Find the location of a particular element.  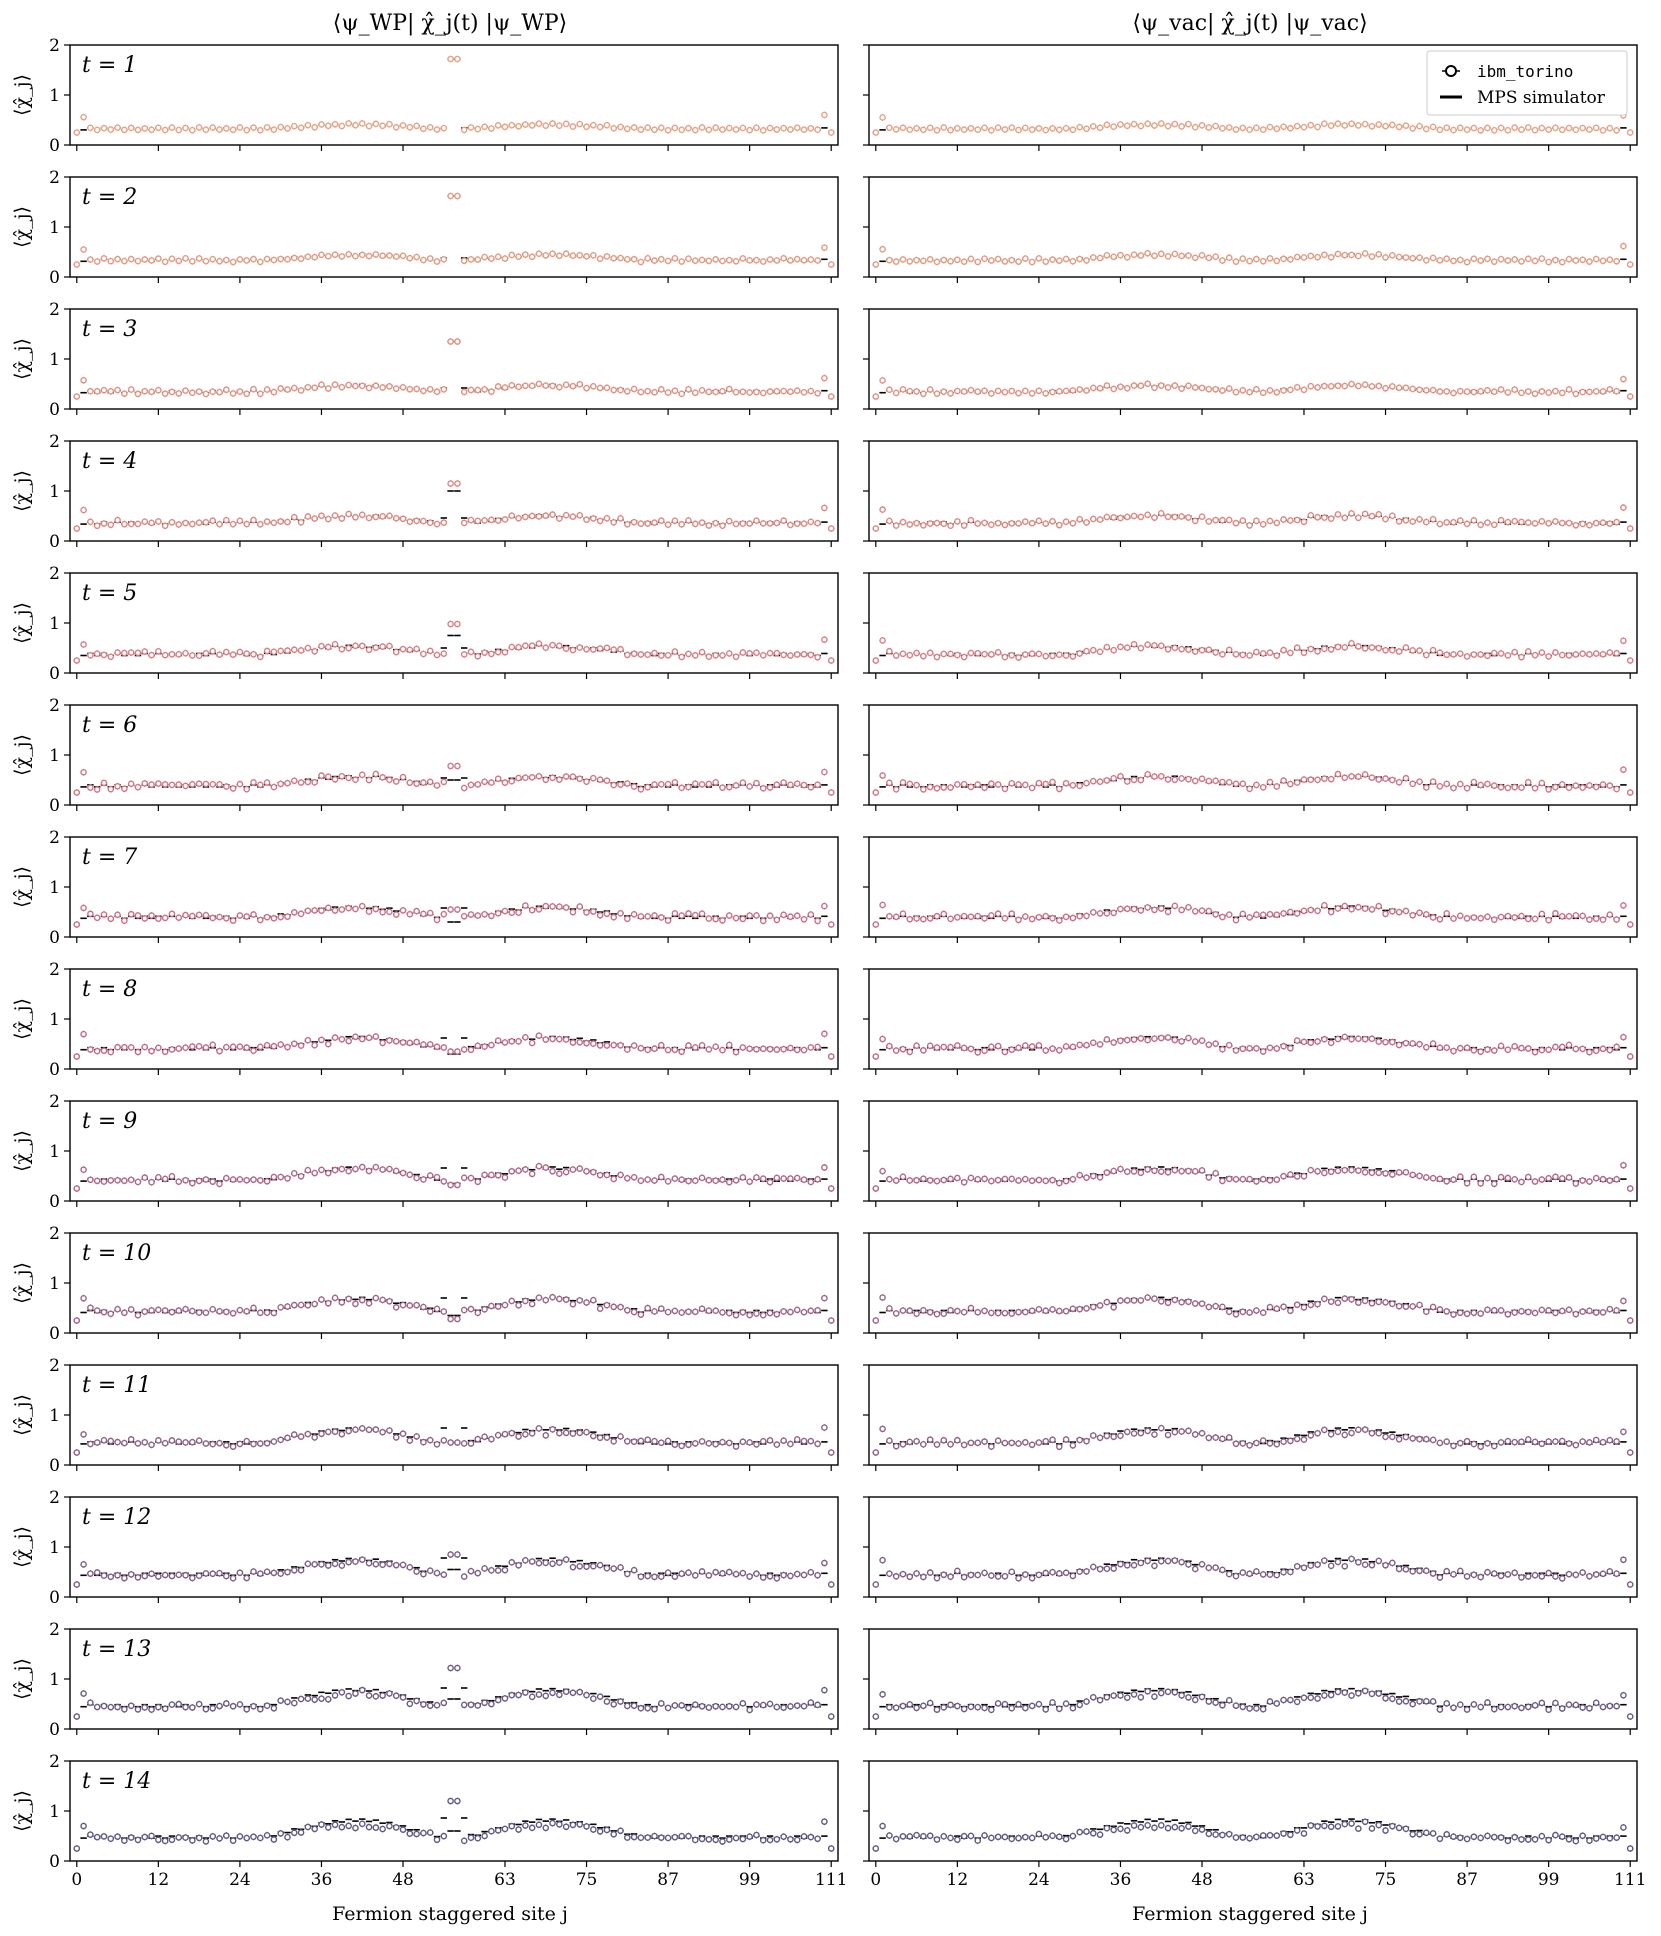

panel-vacuum-t3 is located at coordinates (1250, 361).